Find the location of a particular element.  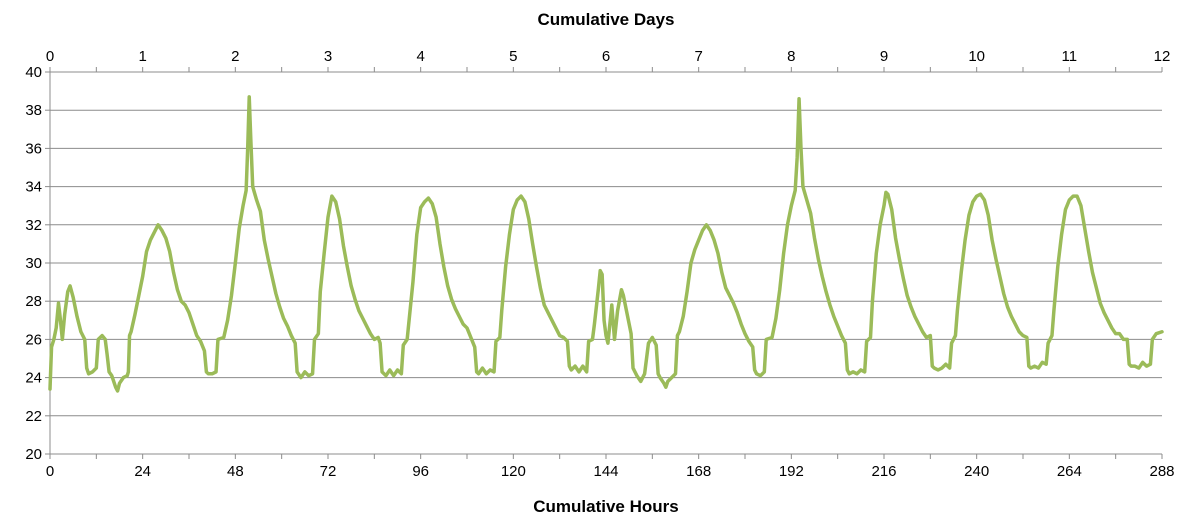

x2-tick-label: 4 is located at coordinates (420, 56).